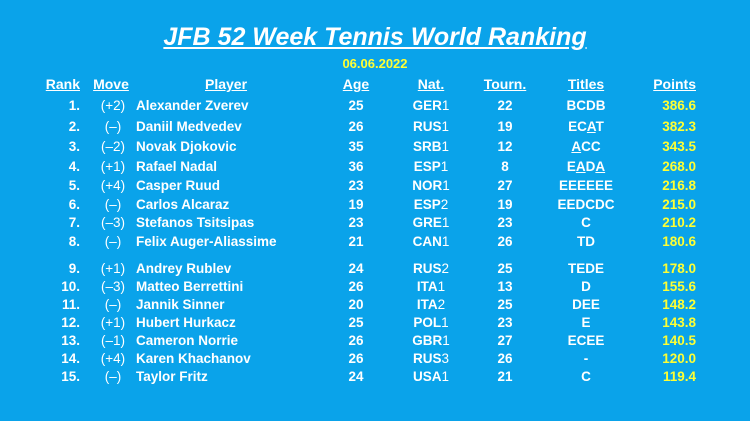  I want to click on titles-cell: DEE, so click(586, 305).